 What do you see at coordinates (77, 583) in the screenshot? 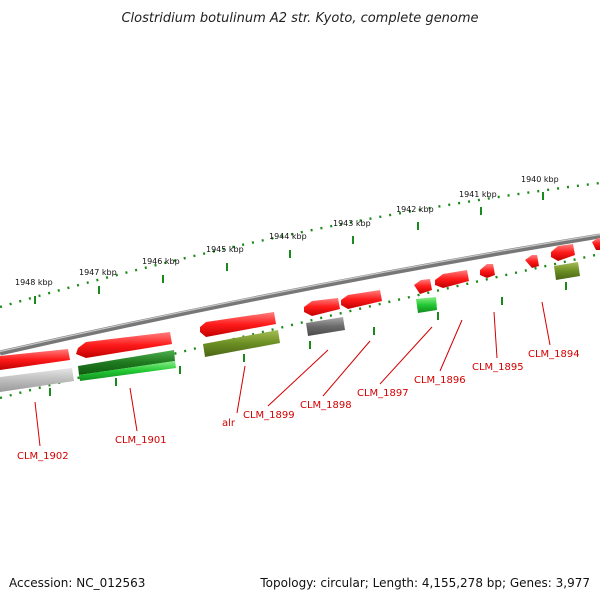
I see `accession-text: Accession: NC_012563` at bounding box center [77, 583].